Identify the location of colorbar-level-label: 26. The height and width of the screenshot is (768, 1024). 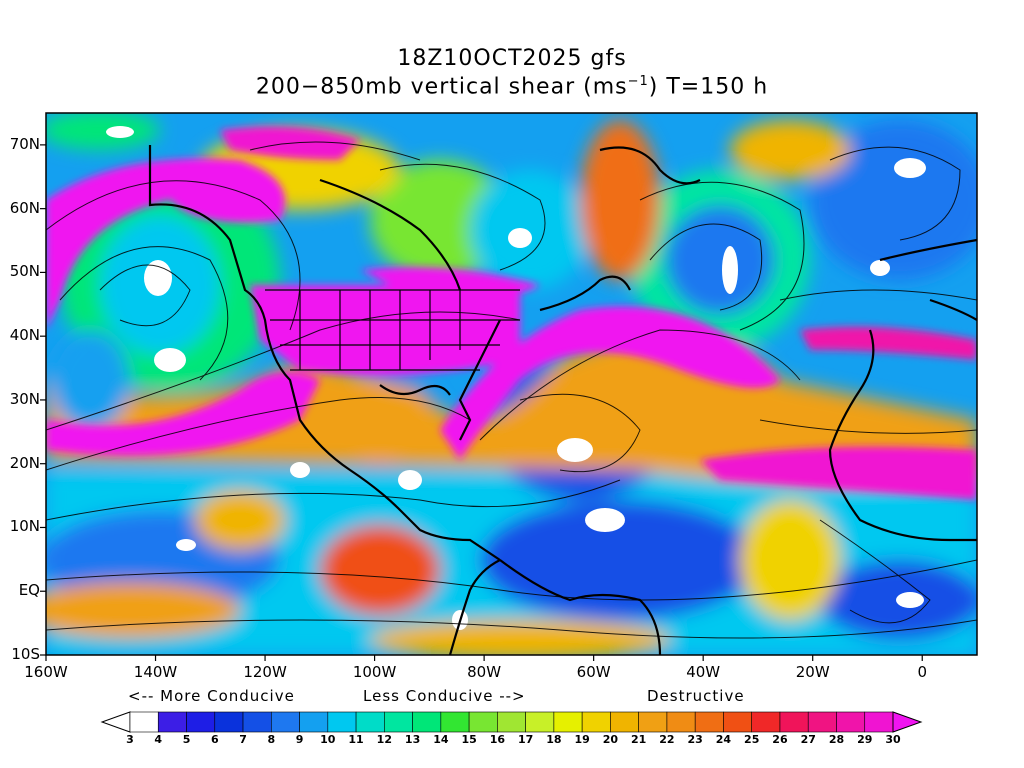
(780, 739).